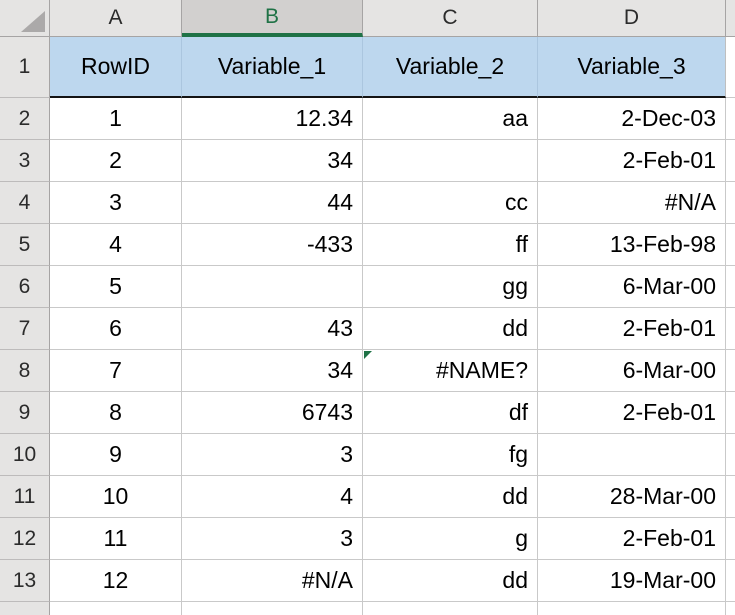 Image resolution: width=735 pixels, height=615 pixels. What do you see at coordinates (450, 608) in the screenshot?
I see `cell-c14` at bounding box center [450, 608].